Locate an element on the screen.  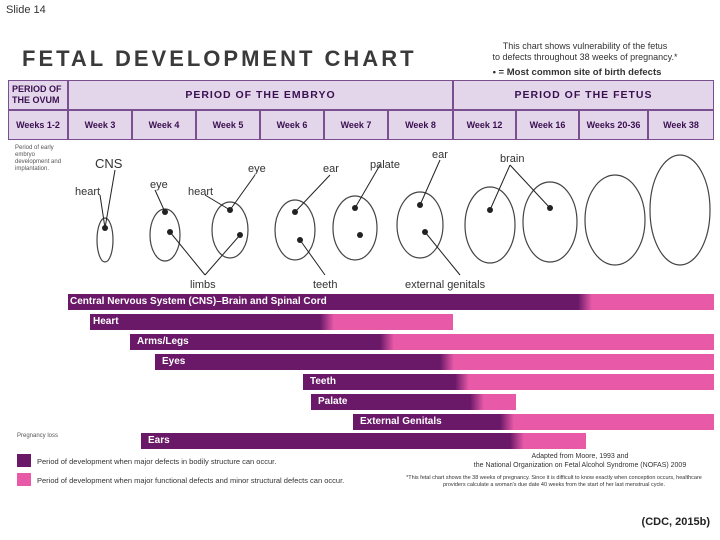
period-fetus-cell: PERIOD OF THE FETUS is located at coordinates (583, 95).